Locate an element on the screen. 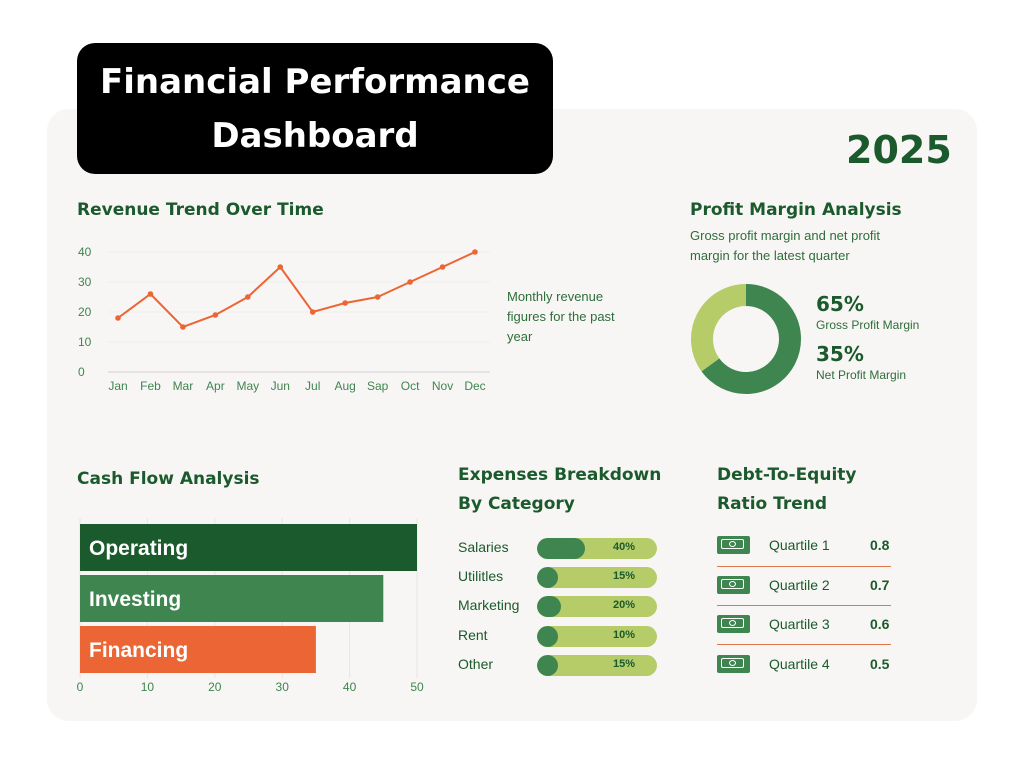 This screenshot has width=1024, height=768. x-tick-label: Sap is located at coordinates (378, 386).